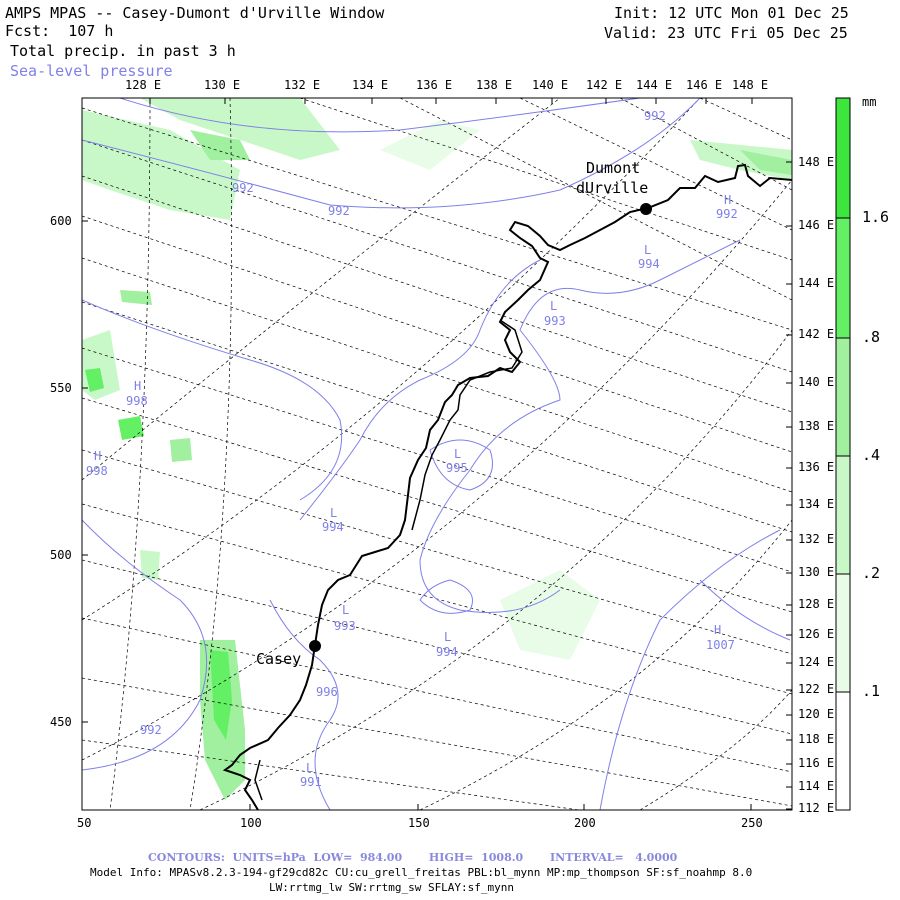  What do you see at coordinates (370, 85) in the screenshot?
I see `top-tick: 134 E` at bounding box center [370, 85].